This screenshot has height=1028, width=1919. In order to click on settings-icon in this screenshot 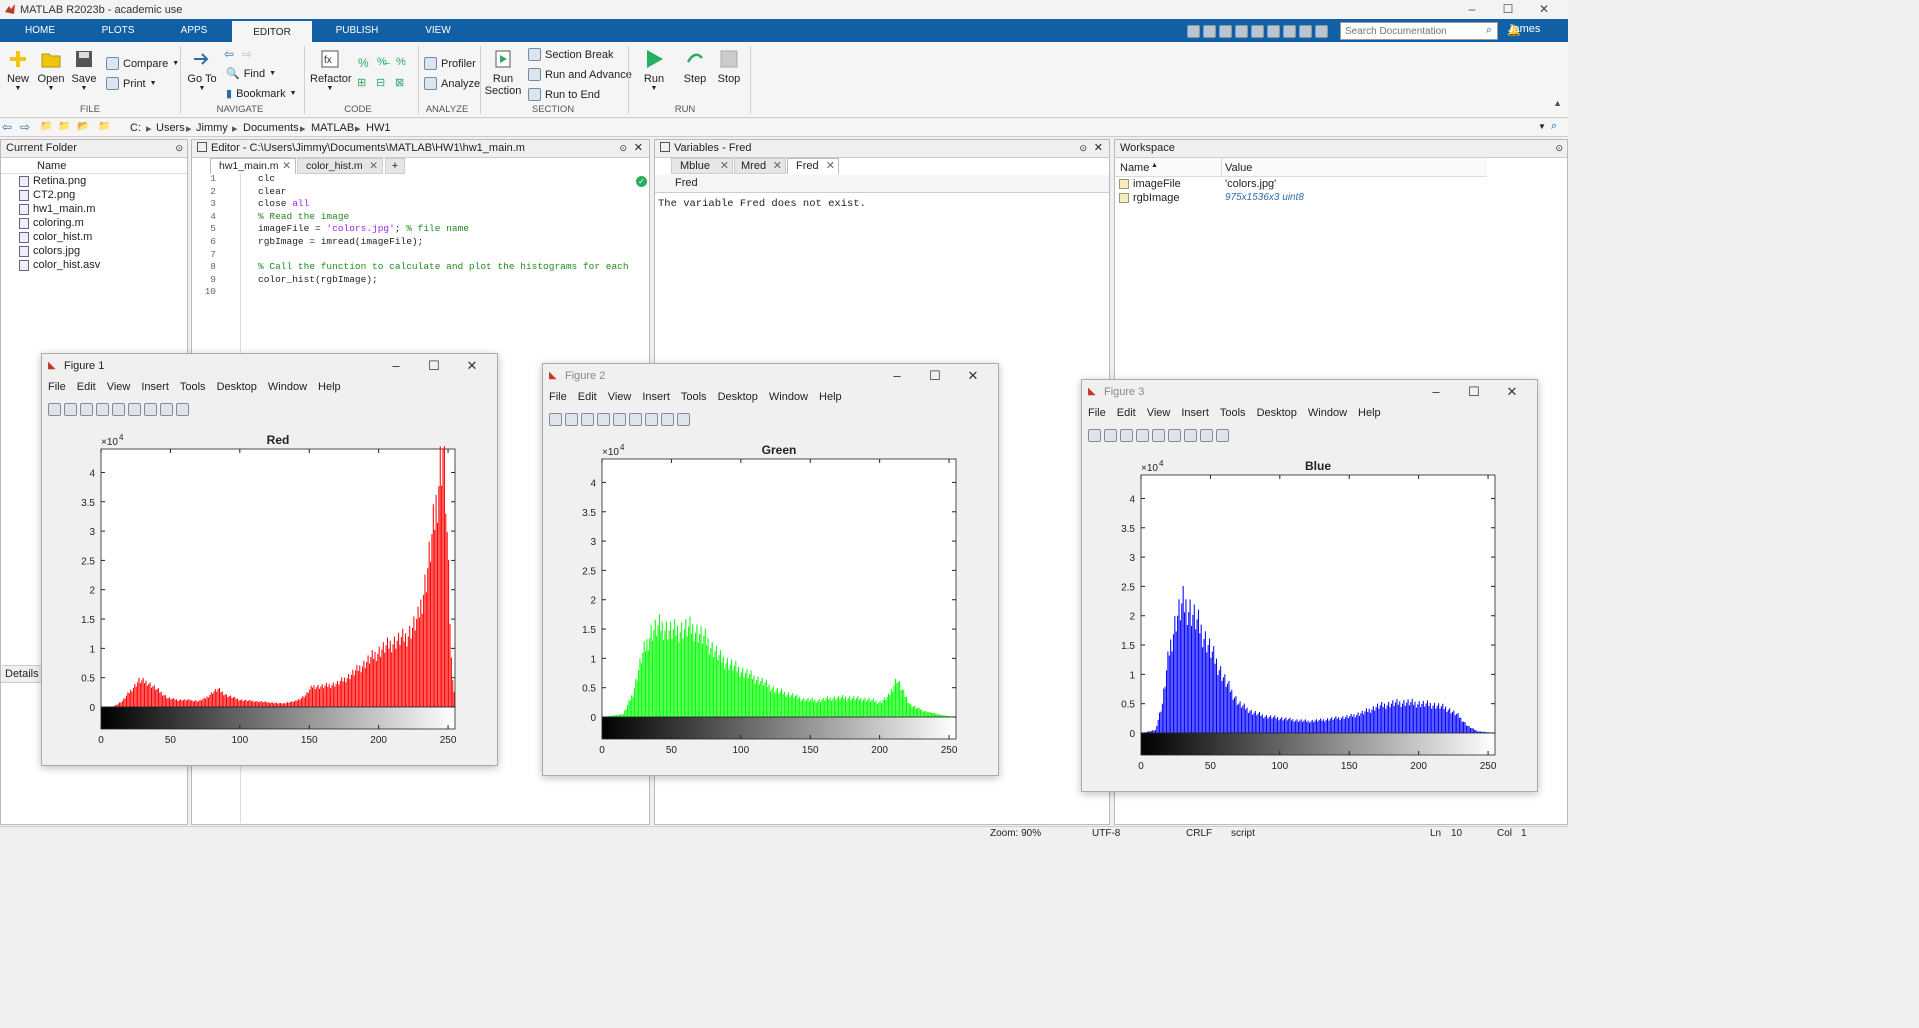, I will do `click(1321, 31)`.